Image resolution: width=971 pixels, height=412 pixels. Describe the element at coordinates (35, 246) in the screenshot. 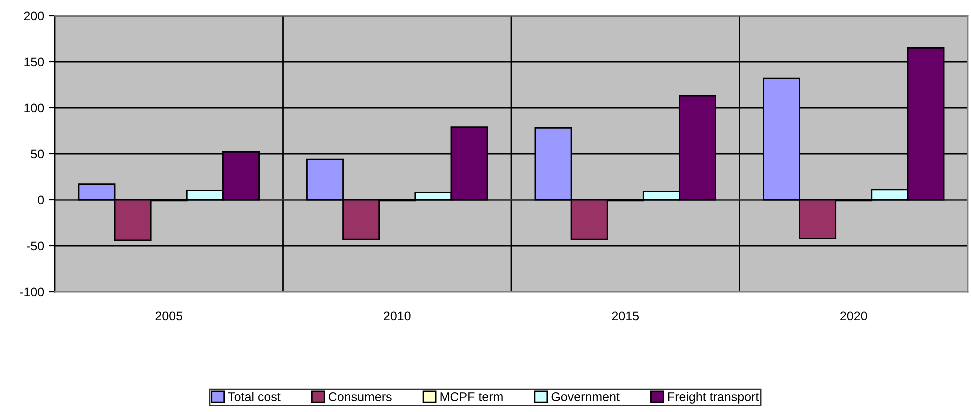

I see `y-tick-label: -50` at that location.